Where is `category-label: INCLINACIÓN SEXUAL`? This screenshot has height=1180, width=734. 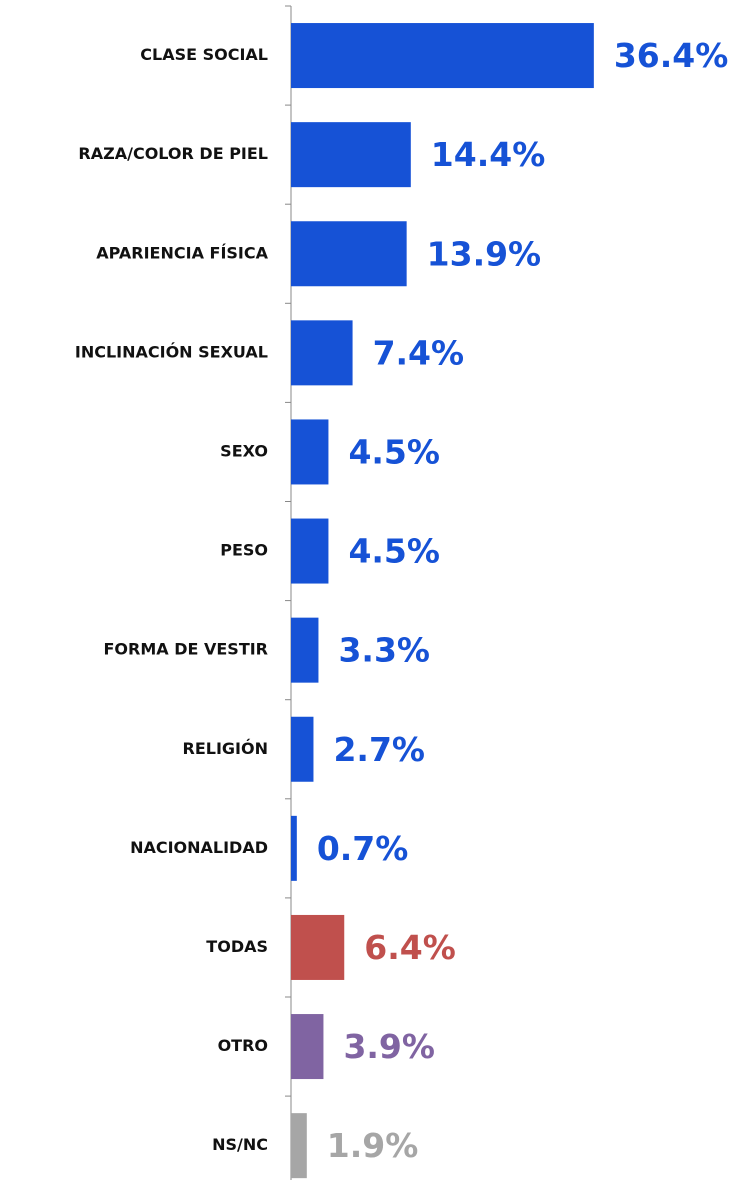 category-label: INCLINACIÓN SEXUAL is located at coordinates (171, 351).